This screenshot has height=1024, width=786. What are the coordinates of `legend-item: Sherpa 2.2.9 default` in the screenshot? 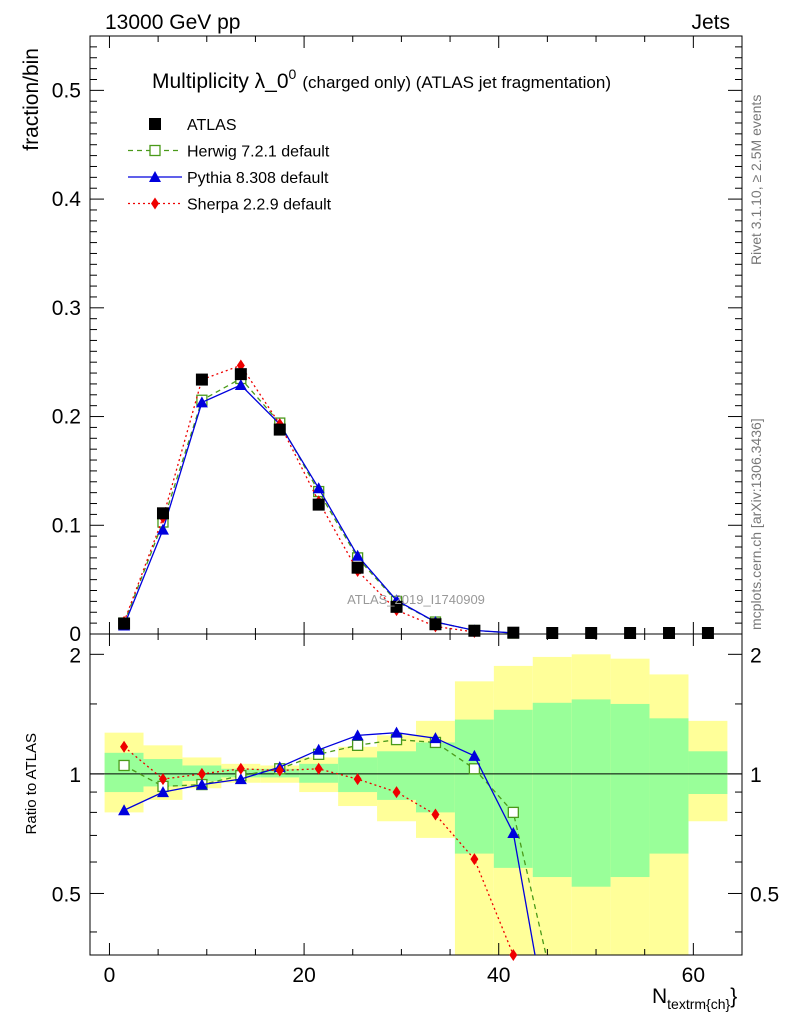 It's located at (230, 205).